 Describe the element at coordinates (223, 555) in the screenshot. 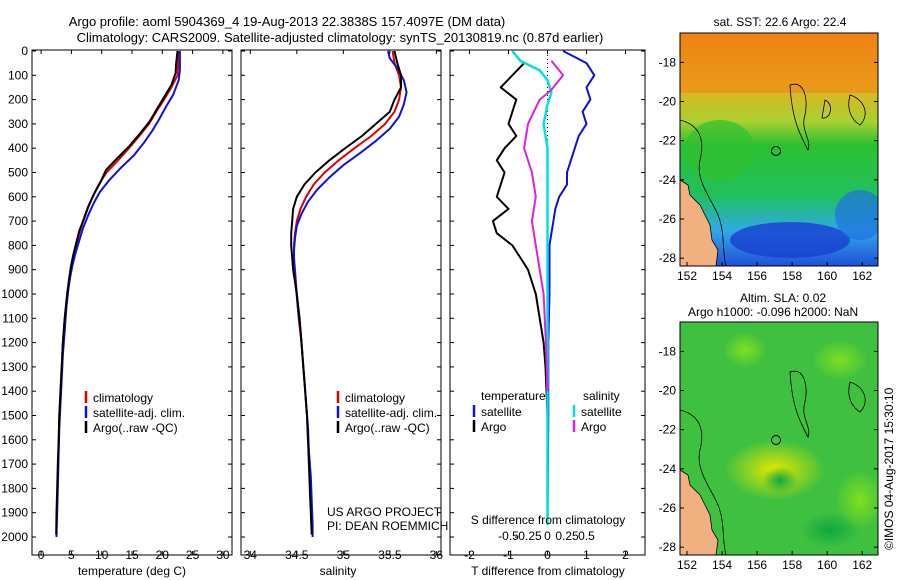

I see `x-tick-label: 30` at that location.